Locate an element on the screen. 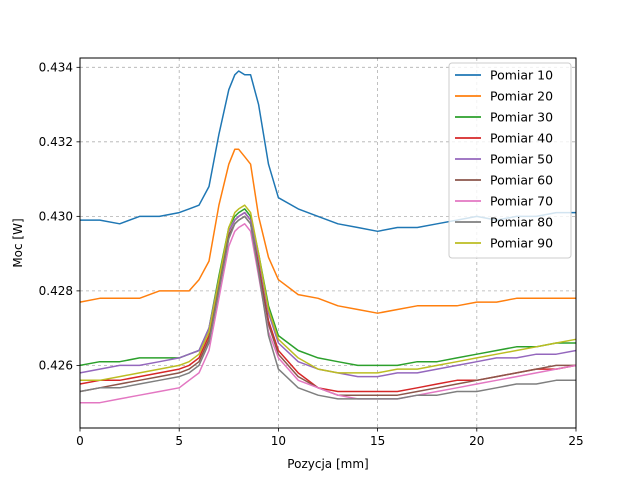  x-tick-label: 10 is located at coordinates (278, 441).